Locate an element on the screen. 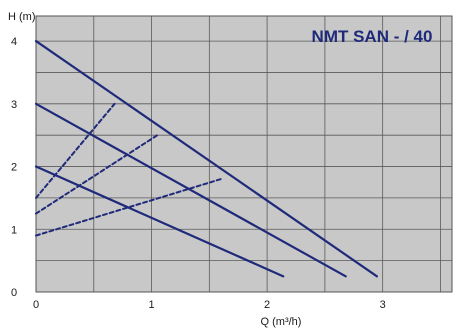 The width and height of the screenshot is (455, 329). x-axis-label: Q (m³/h) is located at coordinates (281, 322).